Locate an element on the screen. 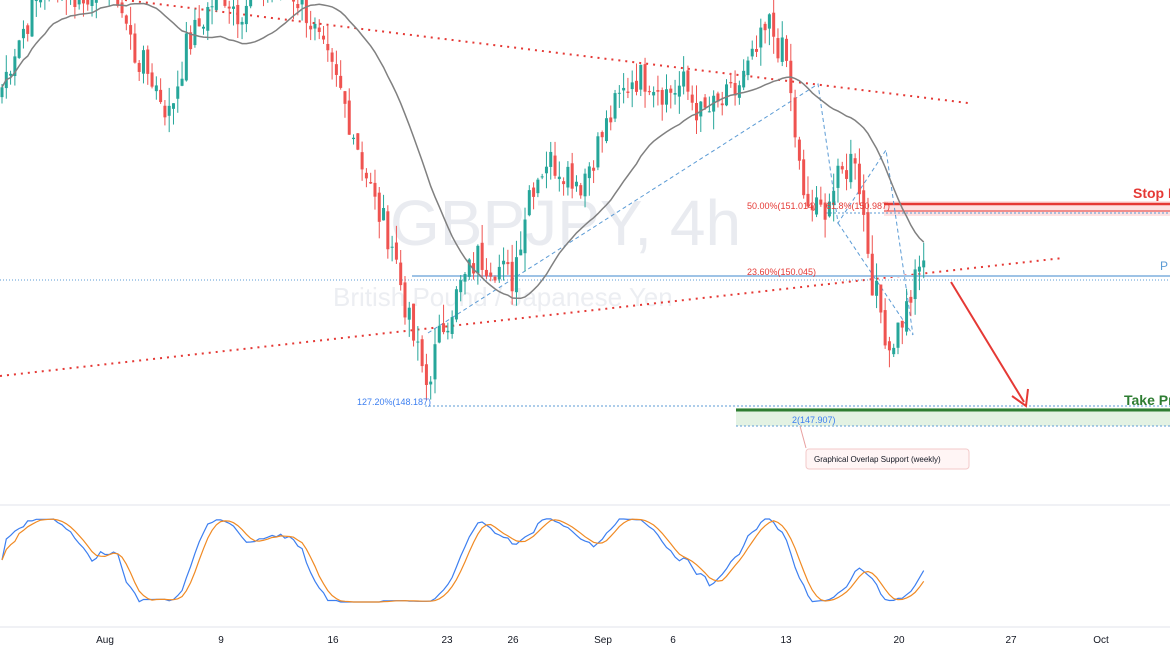 This screenshot has width=1170, height=655. stochastic-k-line is located at coordinates (463, 560).